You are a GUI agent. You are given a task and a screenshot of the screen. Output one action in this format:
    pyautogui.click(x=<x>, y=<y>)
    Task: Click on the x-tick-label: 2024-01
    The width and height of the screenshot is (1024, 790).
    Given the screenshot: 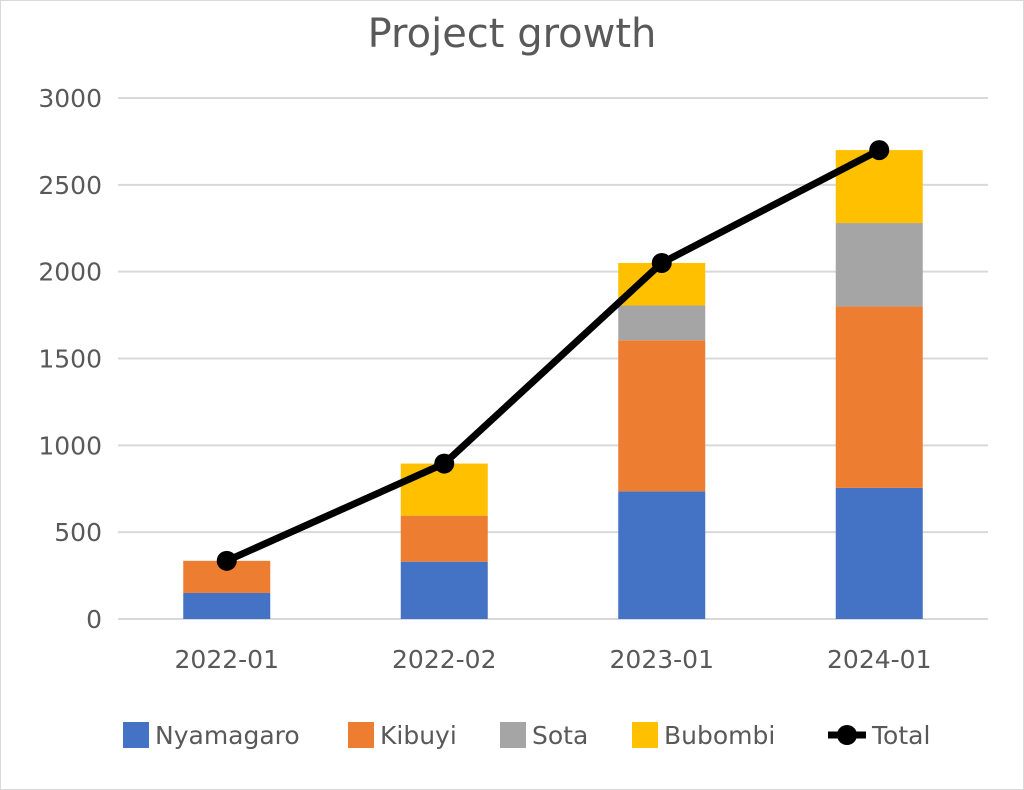 What is the action you would take?
    pyautogui.click(x=879, y=659)
    